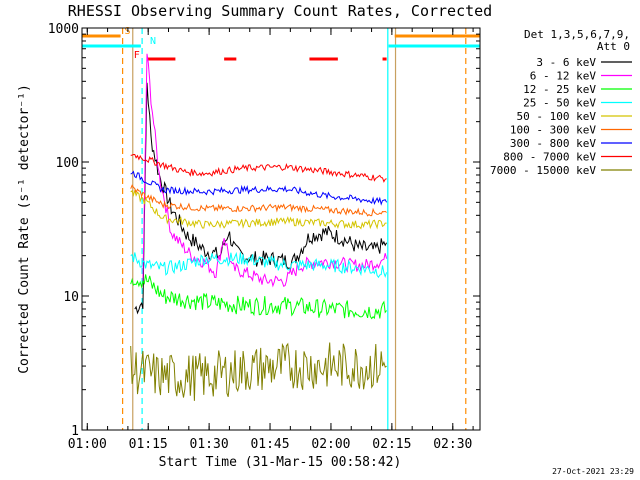  I want to click on detector-info-line-1: Det 1,3,5,6,7,9,, so click(577, 34).